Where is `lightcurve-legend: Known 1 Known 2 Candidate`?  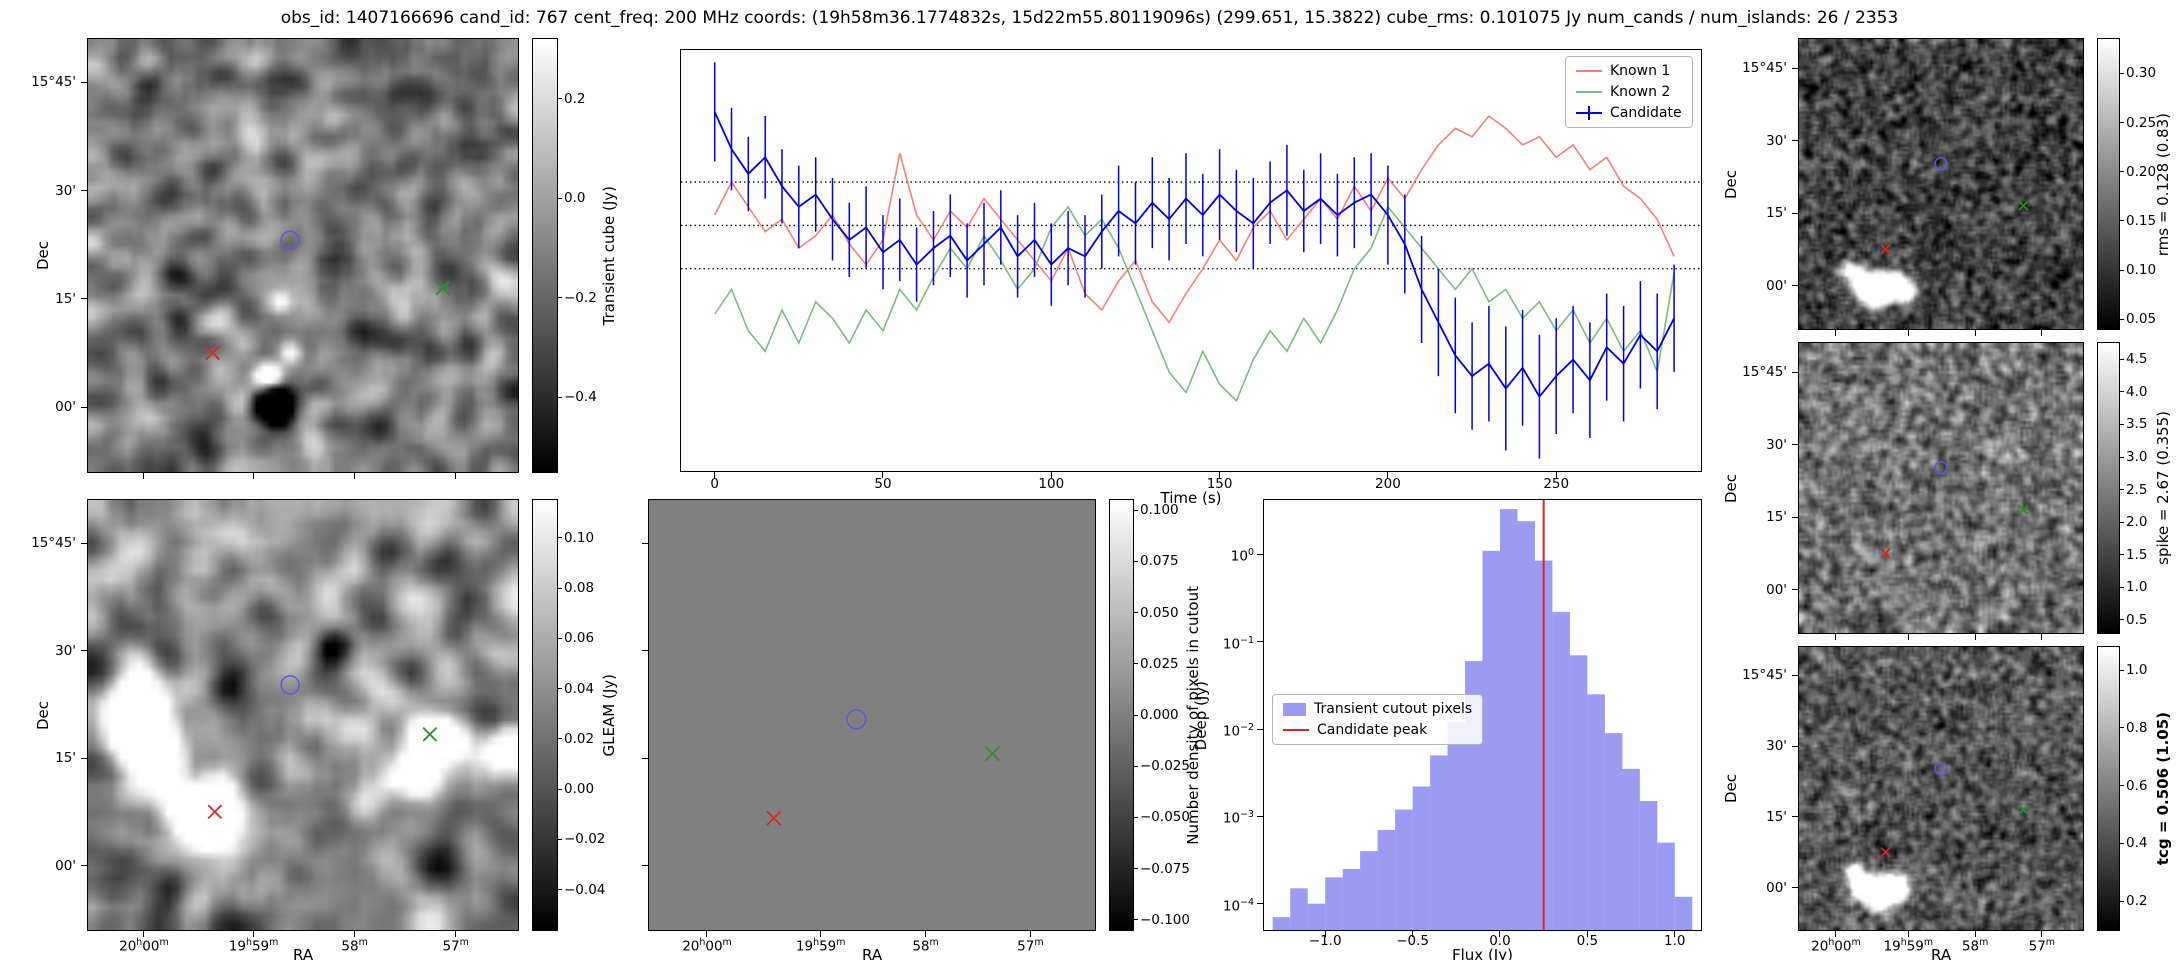 lightcurve-legend: Known 1 Known 2 Candidate is located at coordinates (1629, 92).